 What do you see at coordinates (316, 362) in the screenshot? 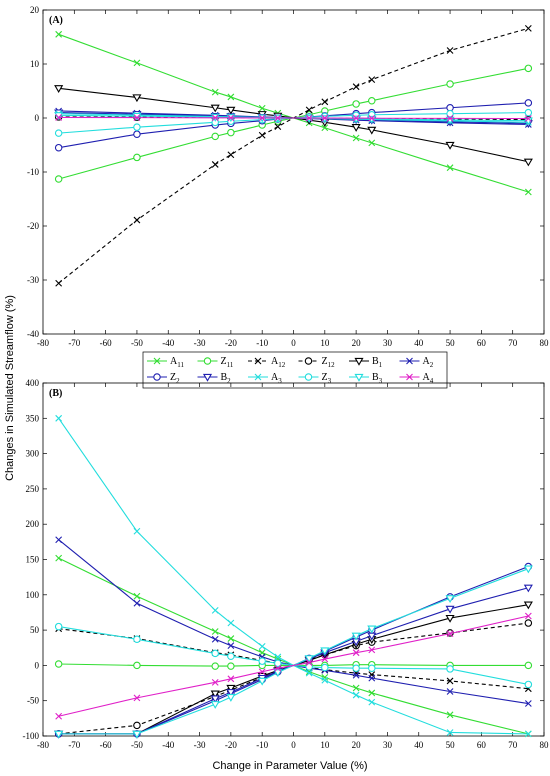
I see `legend-item-z12: Z12` at bounding box center [316, 362].